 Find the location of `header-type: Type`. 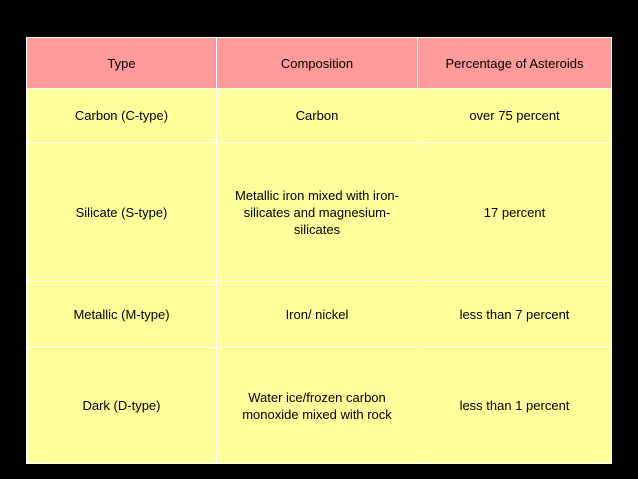

header-type: Type is located at coordinates (121, 63).